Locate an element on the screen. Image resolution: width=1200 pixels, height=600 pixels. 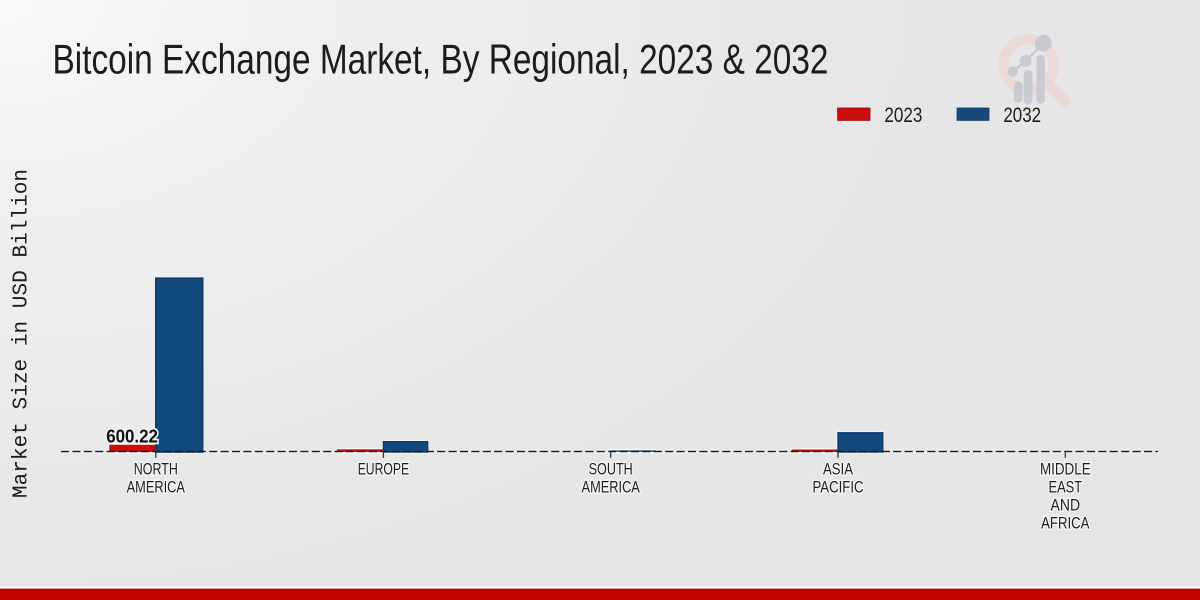
svg-text: 2032 is located at coordinates (1022, 115).